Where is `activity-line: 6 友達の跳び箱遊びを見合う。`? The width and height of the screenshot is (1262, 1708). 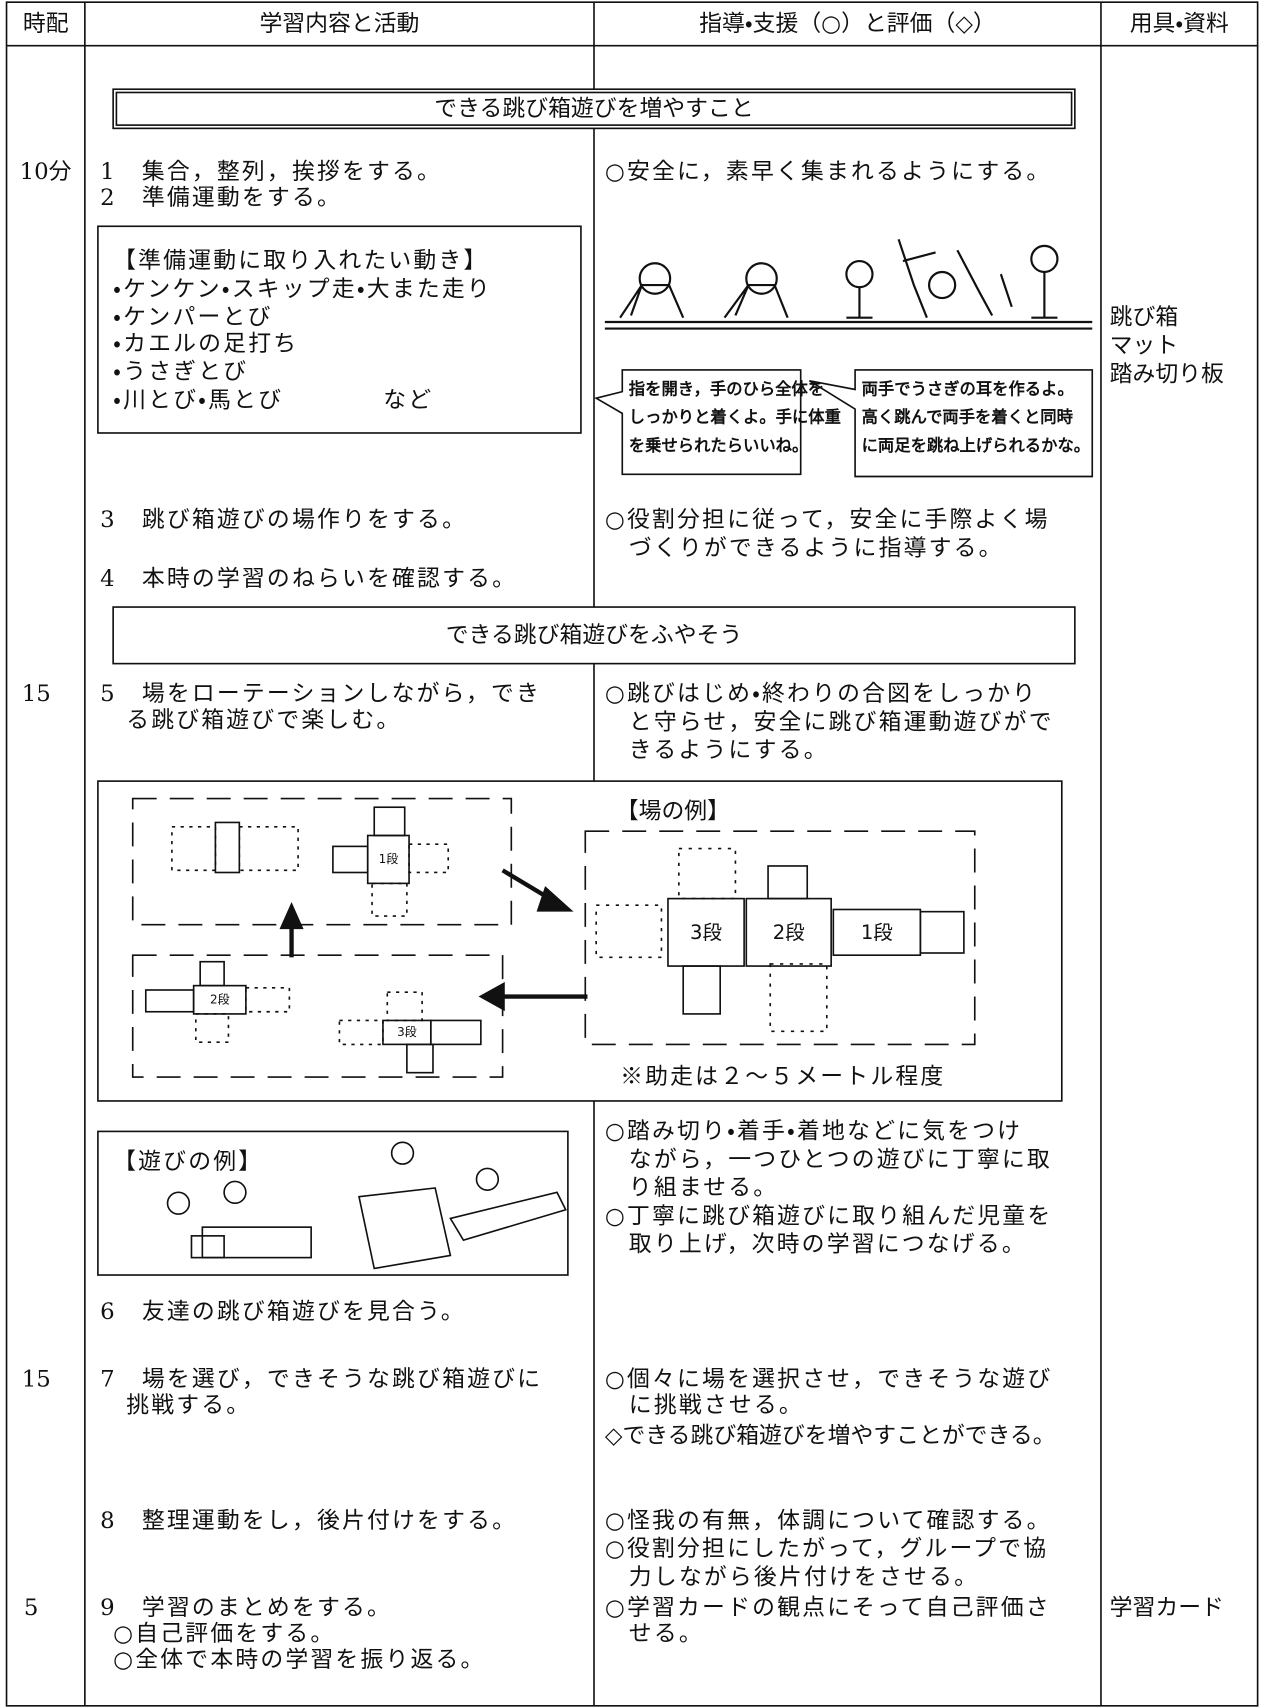 activity-line: 6 友達の跳び箱遊びを見合う。 is located at coordinates (283, 1311).